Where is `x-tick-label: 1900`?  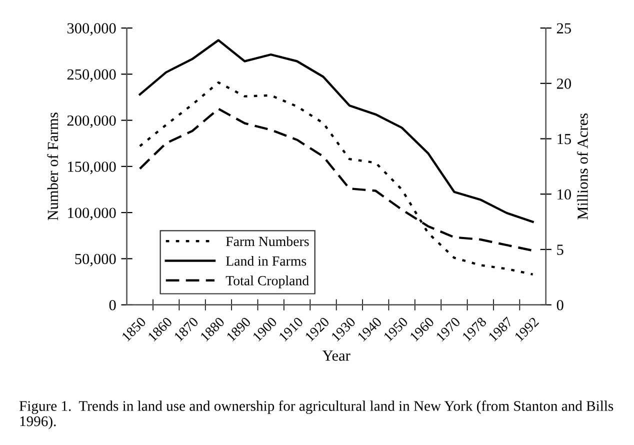
x-tick-label: 1900 is located at coordinates (265, 329).